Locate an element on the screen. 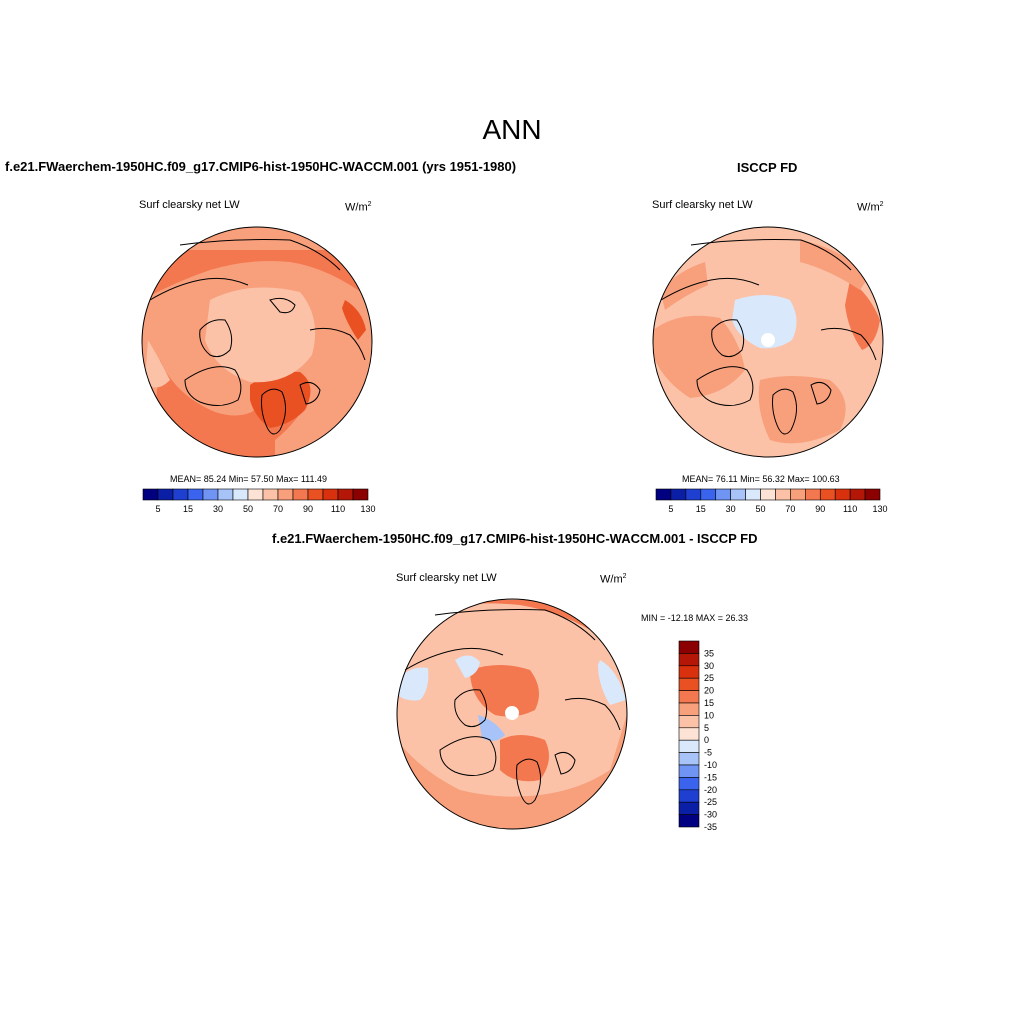  obs-colorbar-tick-label: 70 is located at coordinates (790, 509).